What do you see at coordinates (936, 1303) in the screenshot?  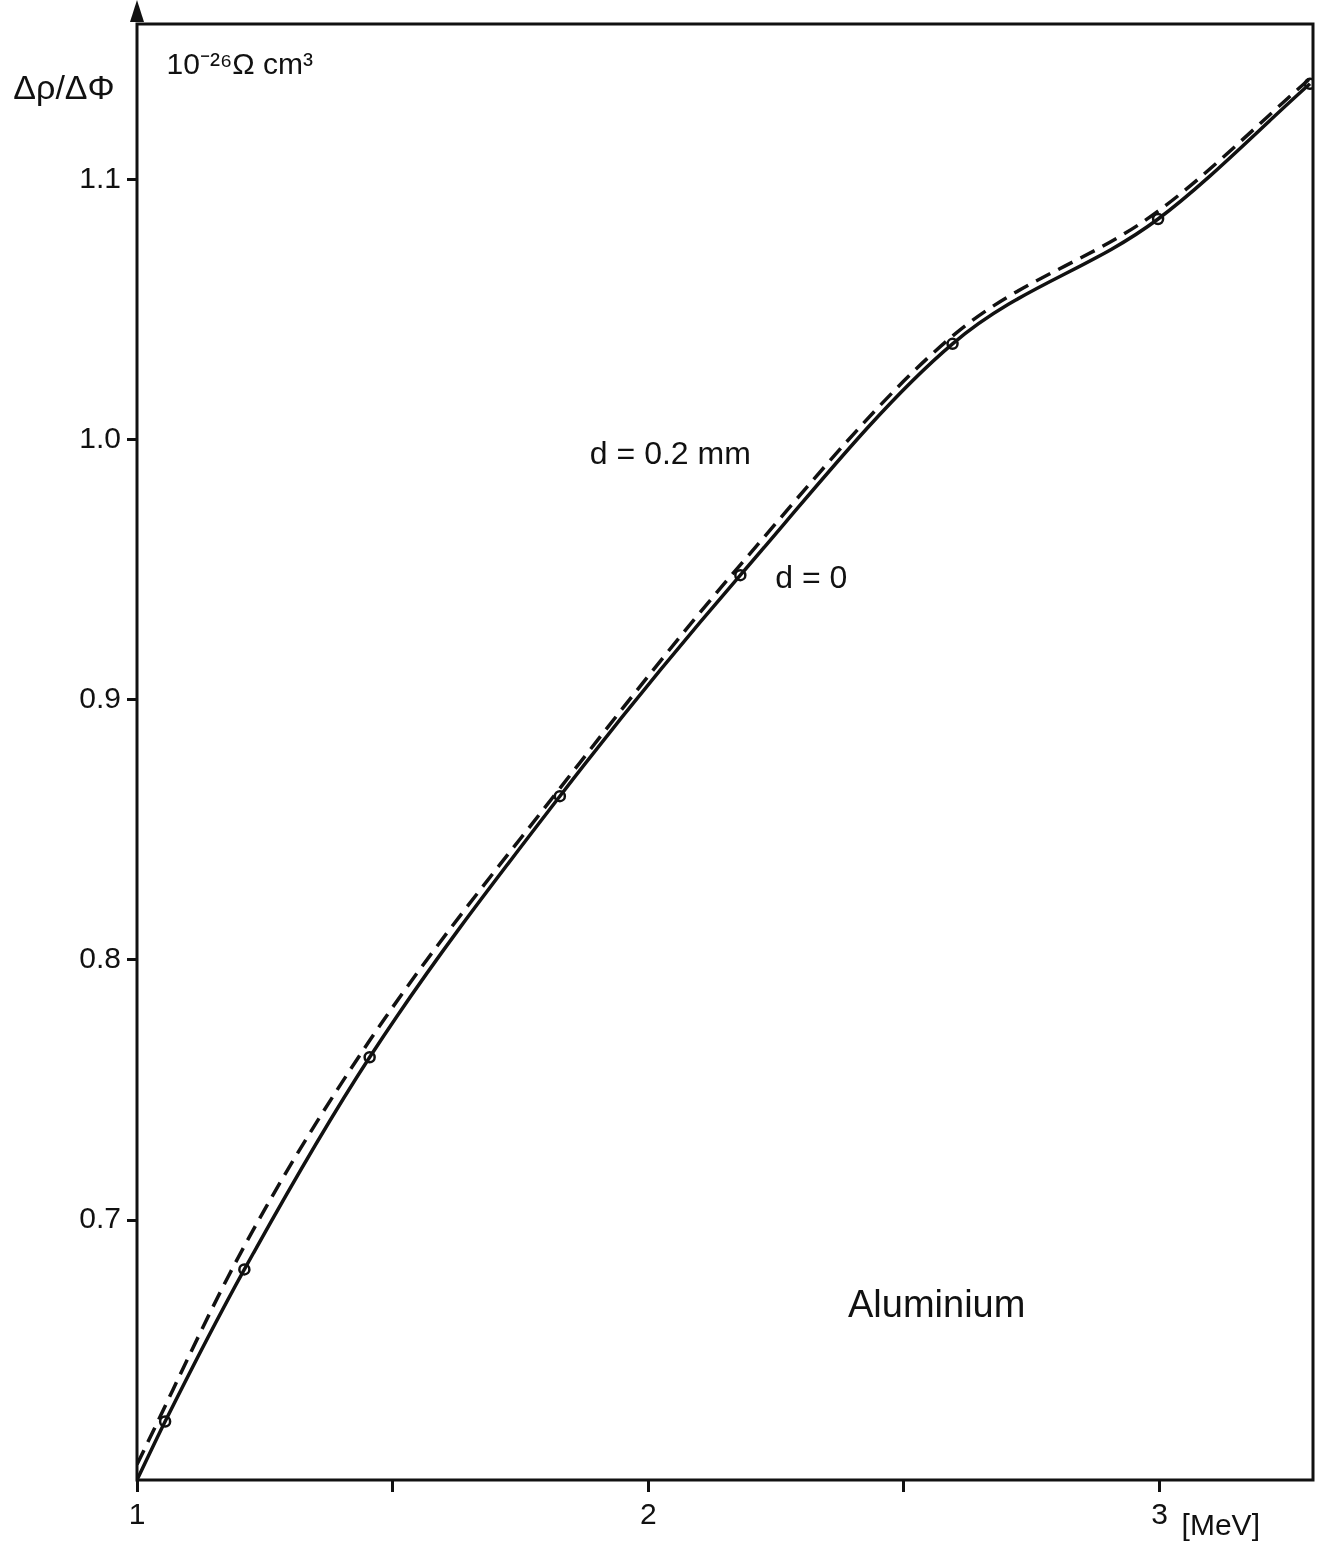 I see `annotation: Aluminium` at bounding box center [936, 1303].